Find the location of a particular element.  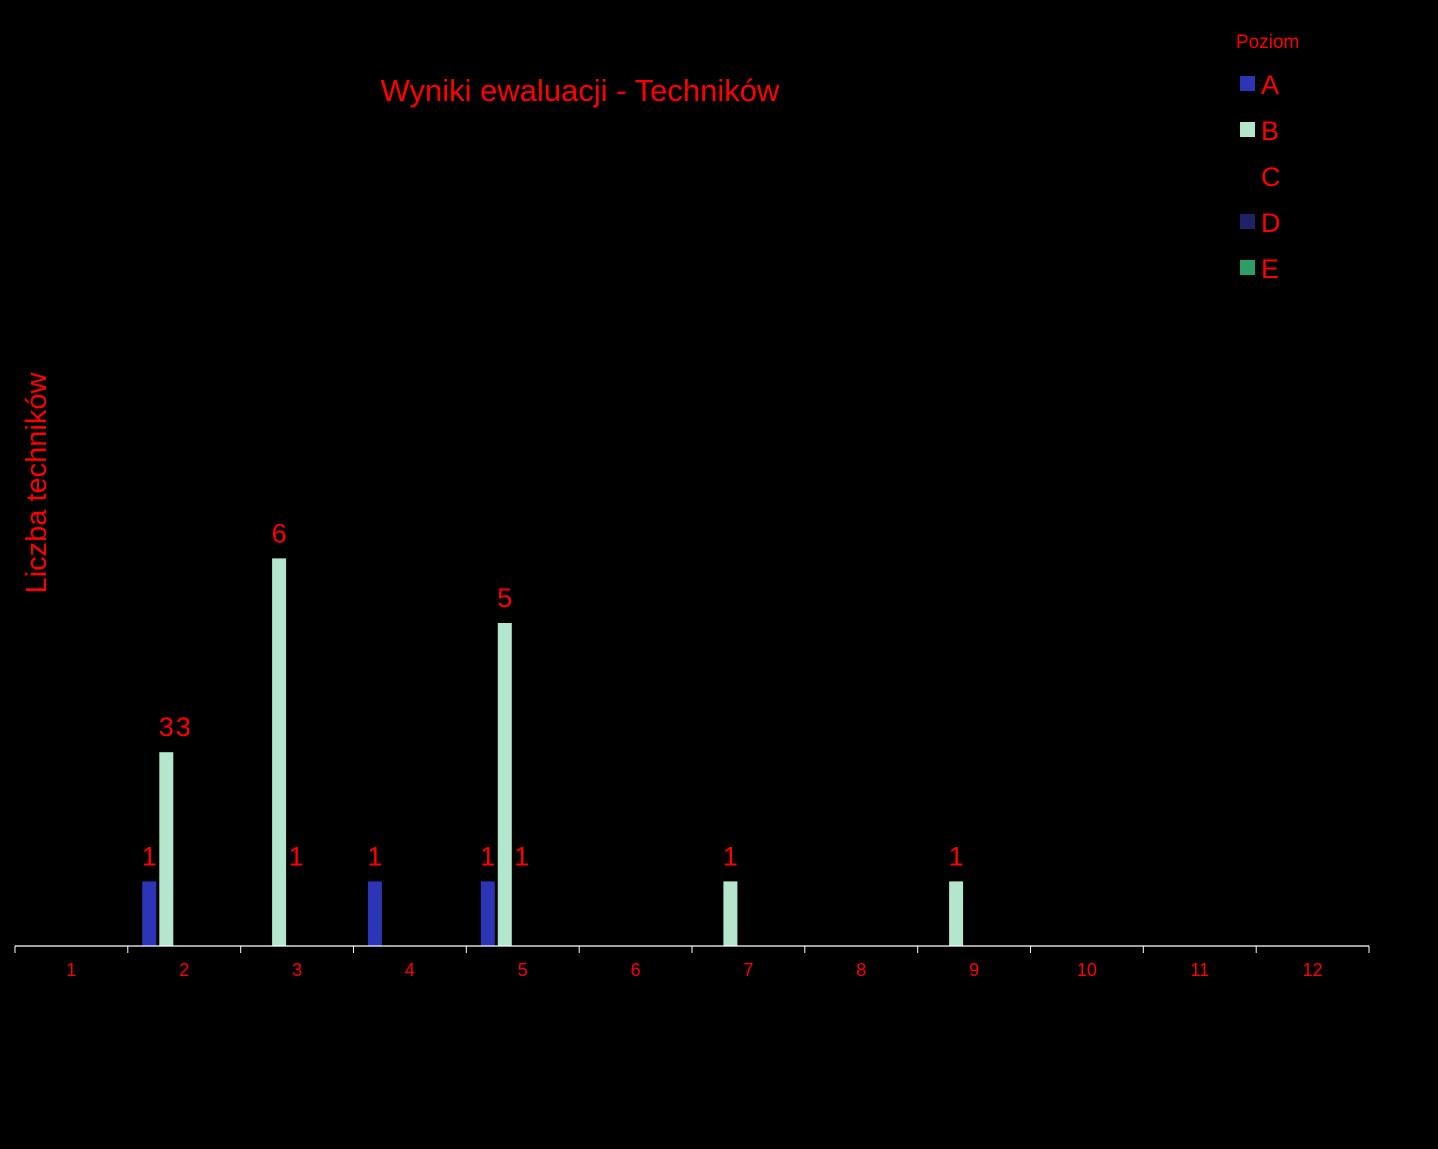

legend-swatch-a is located at coordinates (1247, 83).